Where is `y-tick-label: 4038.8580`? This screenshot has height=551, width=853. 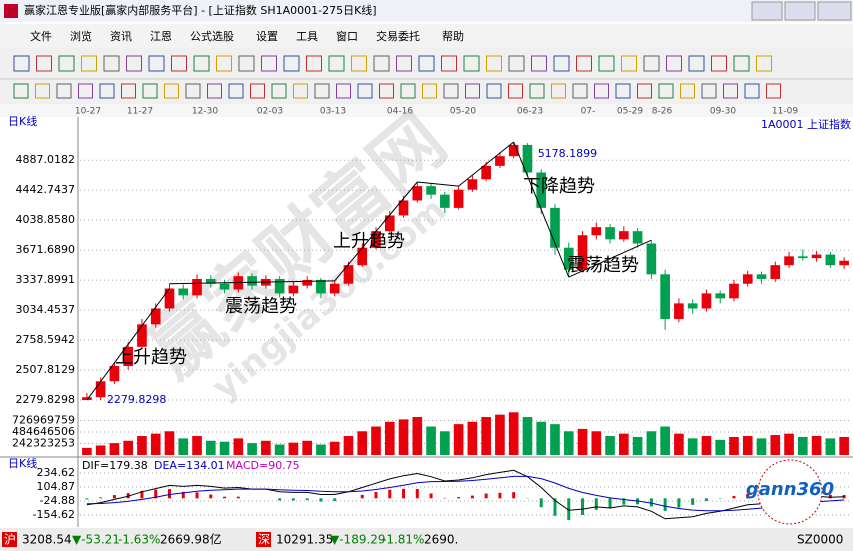 y-tick-label: 4038.8580 is located at coordinates (46, 219).